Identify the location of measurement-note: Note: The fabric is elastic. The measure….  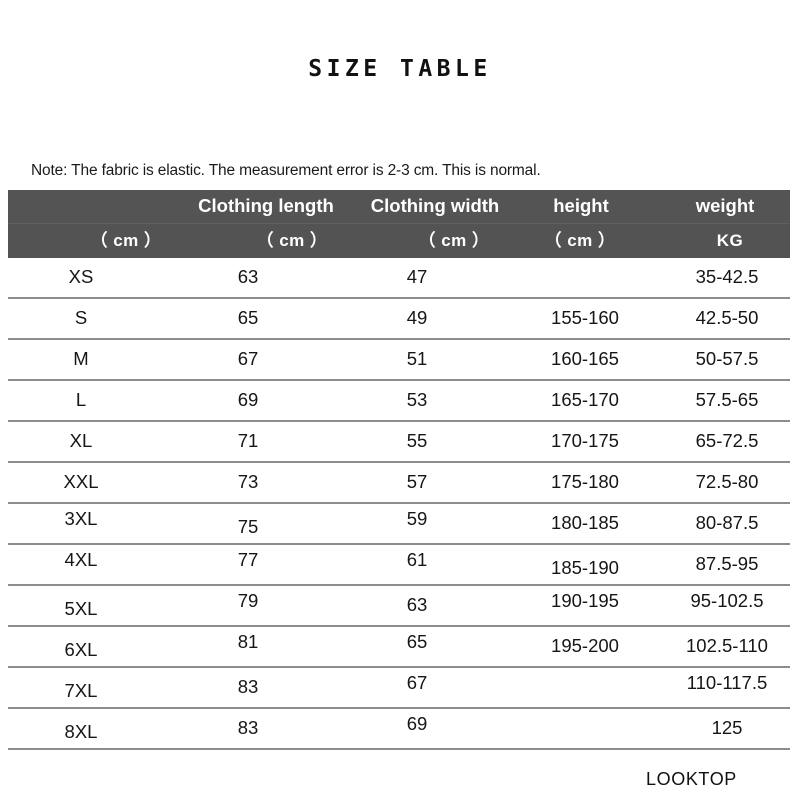
(286, 170).